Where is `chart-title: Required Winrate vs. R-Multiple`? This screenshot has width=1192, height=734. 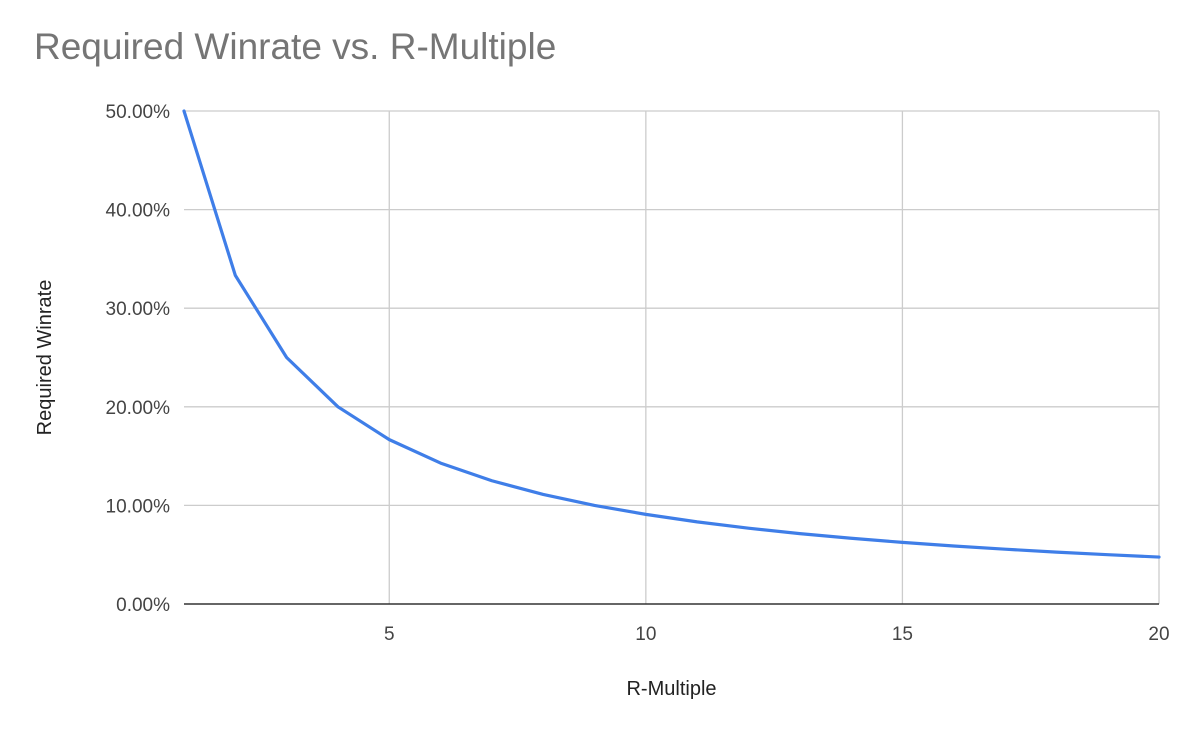
chart-title: Required Winrate vs. R-Multiple is located at coordinates (295, 46).